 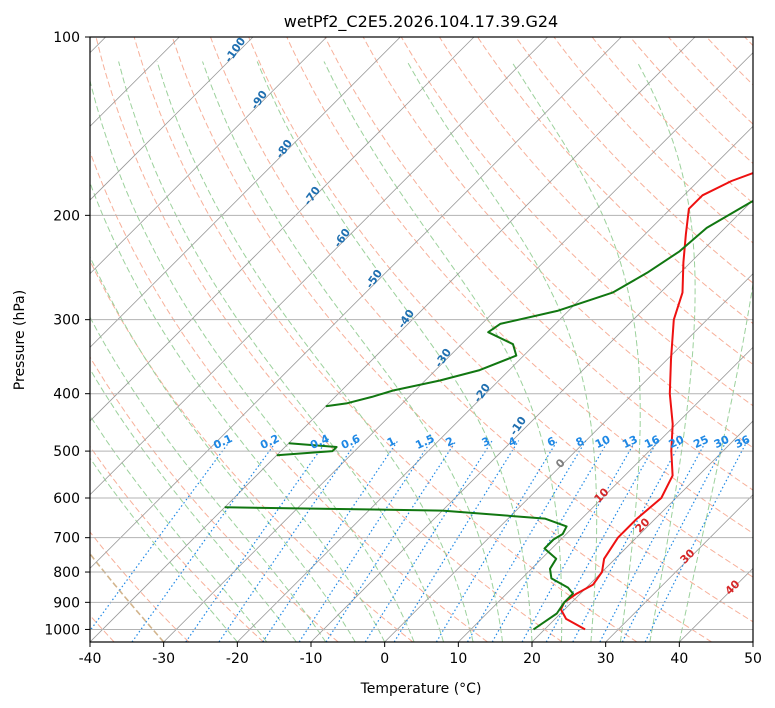 I want to click on x-tick-label: 0, so click(x=384, y=659).